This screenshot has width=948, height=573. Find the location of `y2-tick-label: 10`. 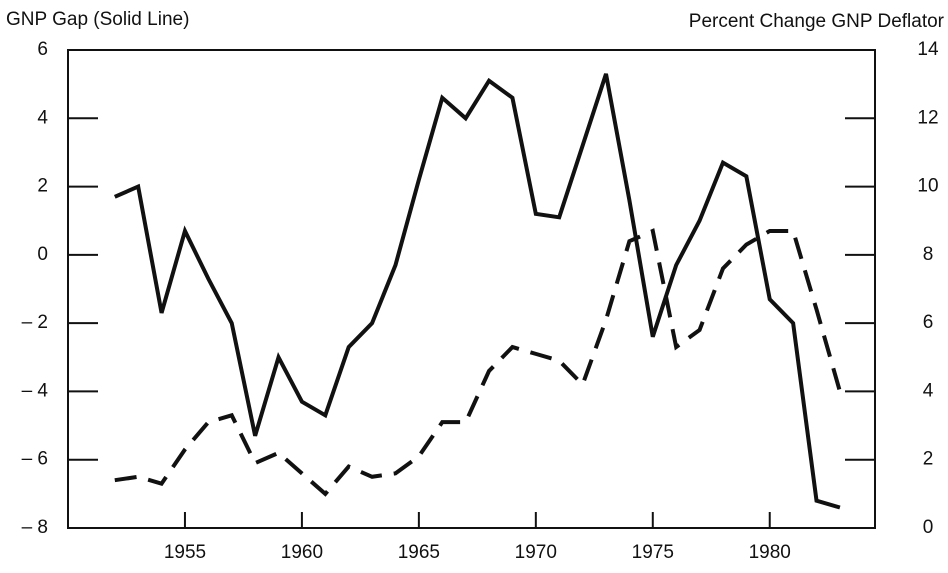

y2-tick-label: 10 is located at coordinates (927, 186).